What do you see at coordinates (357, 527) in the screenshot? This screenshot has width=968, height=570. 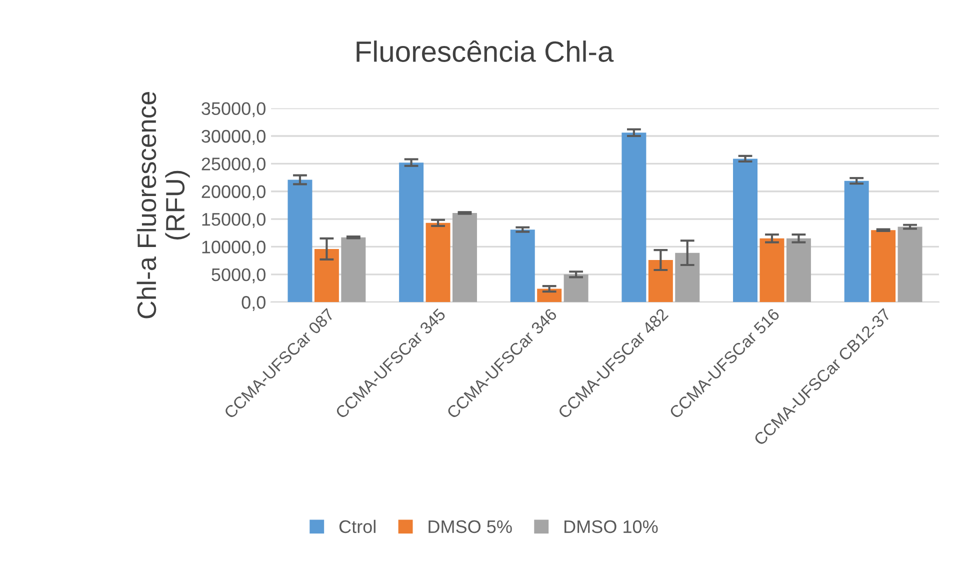 I see `legend-label: Ctrol` at bounding box center [357, 527].